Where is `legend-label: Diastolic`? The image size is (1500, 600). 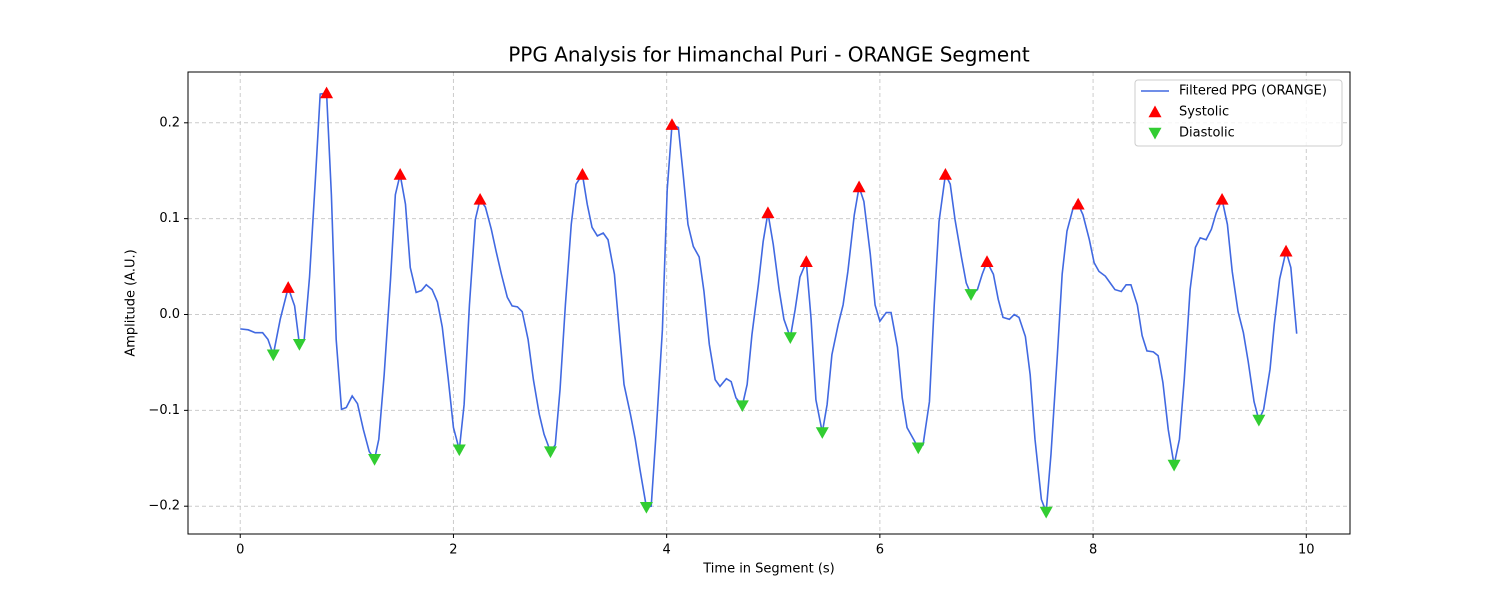 legend-label: Diastolic is located at coordinates (1207, 133).